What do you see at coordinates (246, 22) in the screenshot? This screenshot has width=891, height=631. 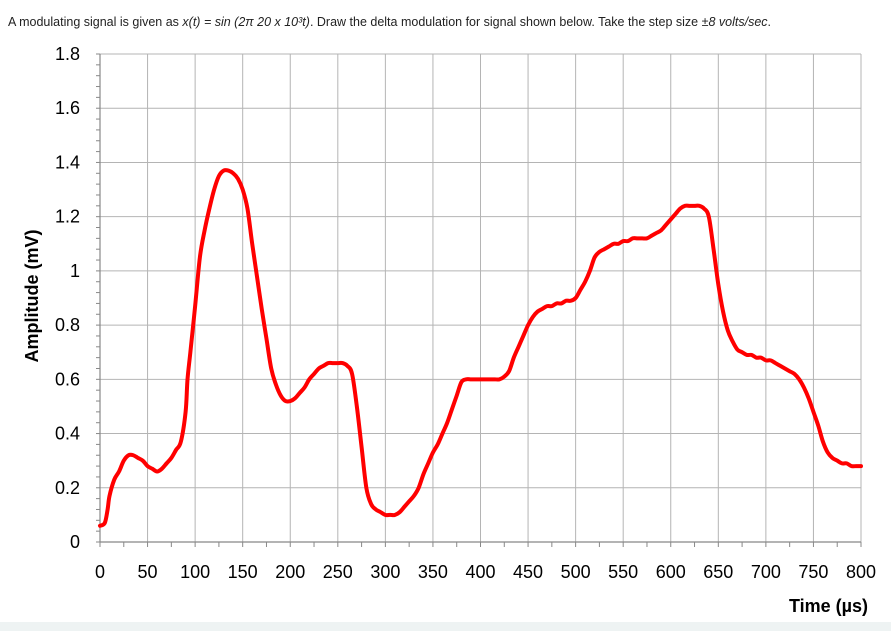 I see `question-formula: x(t) = sin (2π 20 x 10³t)` at bounding box center [246, 22].